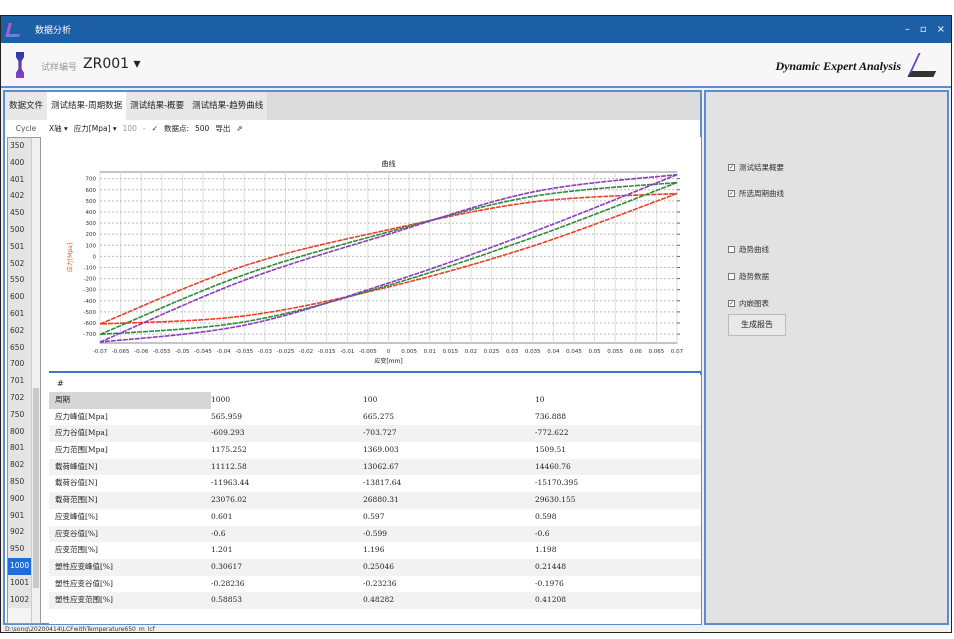  I want to click on maximize-button: ▫, so click(923, 29).